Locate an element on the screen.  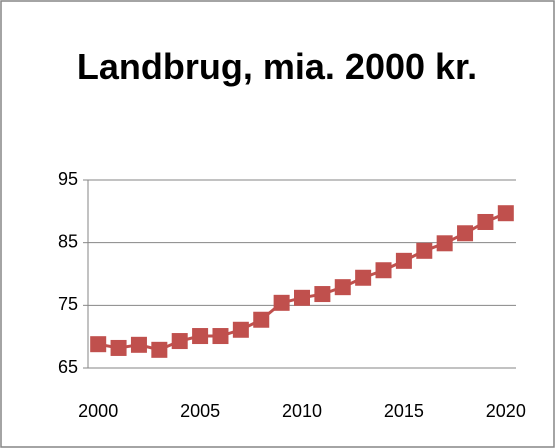
x-tick-label: 2005 is located at coordinates (200, 411).